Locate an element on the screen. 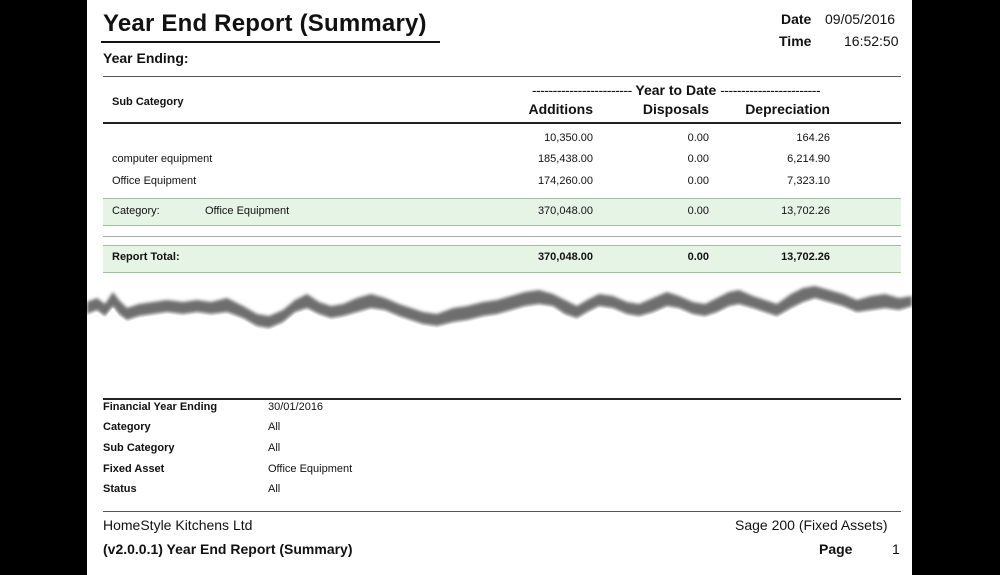 The image size is (1000, 575). report-title: Year End Report (Summary) is located at coordinates (265, 23).